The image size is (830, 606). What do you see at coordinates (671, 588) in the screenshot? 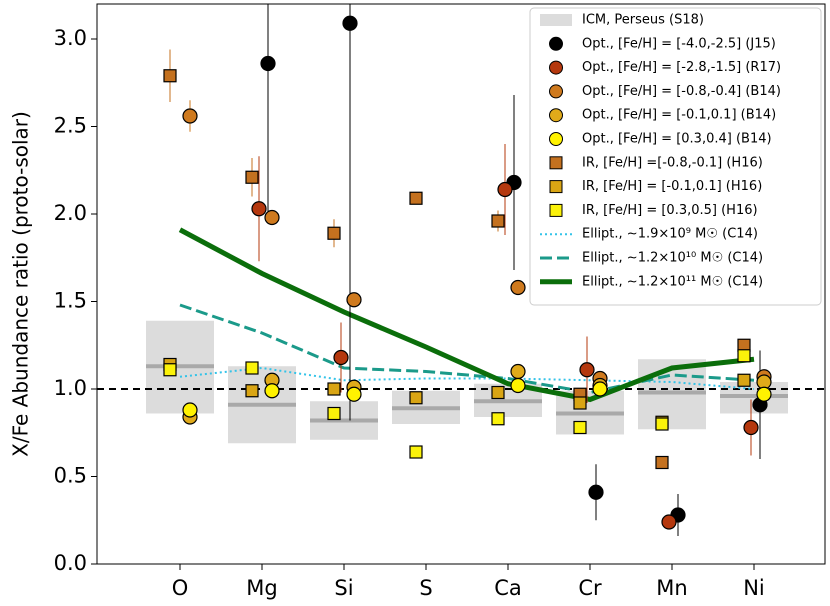
I see `x-tick-label: Mn` at bounding box center [671, 588].